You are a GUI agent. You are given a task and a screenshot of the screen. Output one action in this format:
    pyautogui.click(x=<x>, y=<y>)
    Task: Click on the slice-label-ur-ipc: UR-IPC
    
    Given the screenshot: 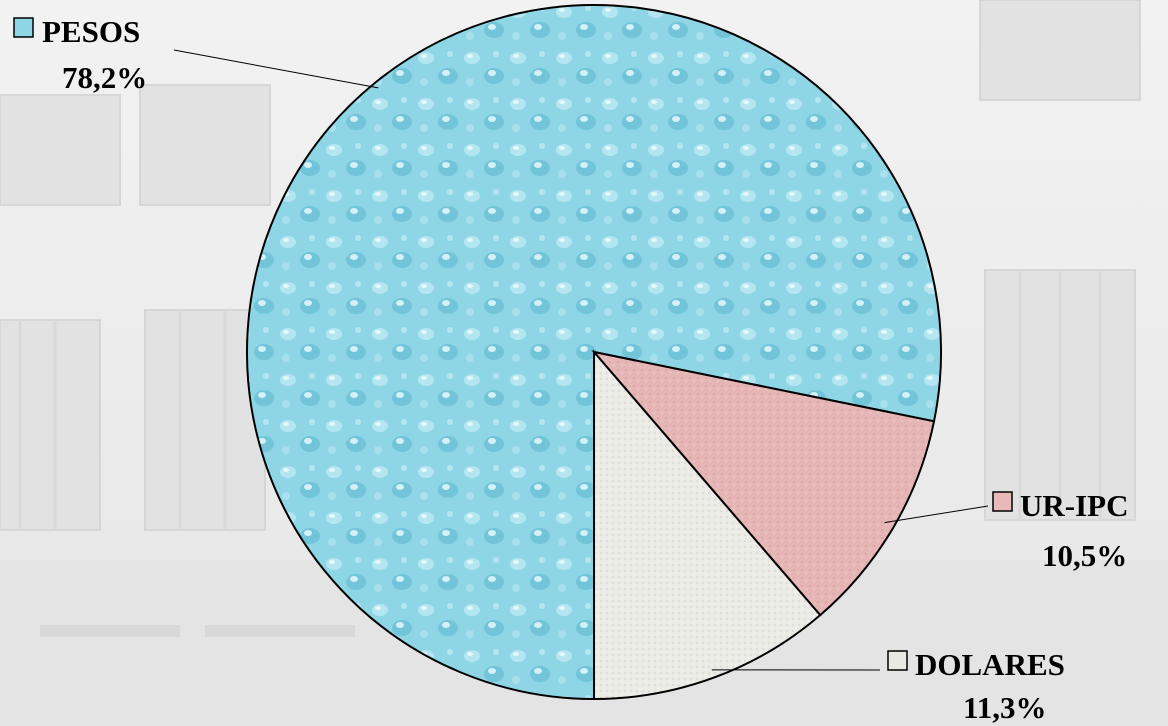 What is the action you would take?
    pyautogui.click(x=1074, y=505)
    